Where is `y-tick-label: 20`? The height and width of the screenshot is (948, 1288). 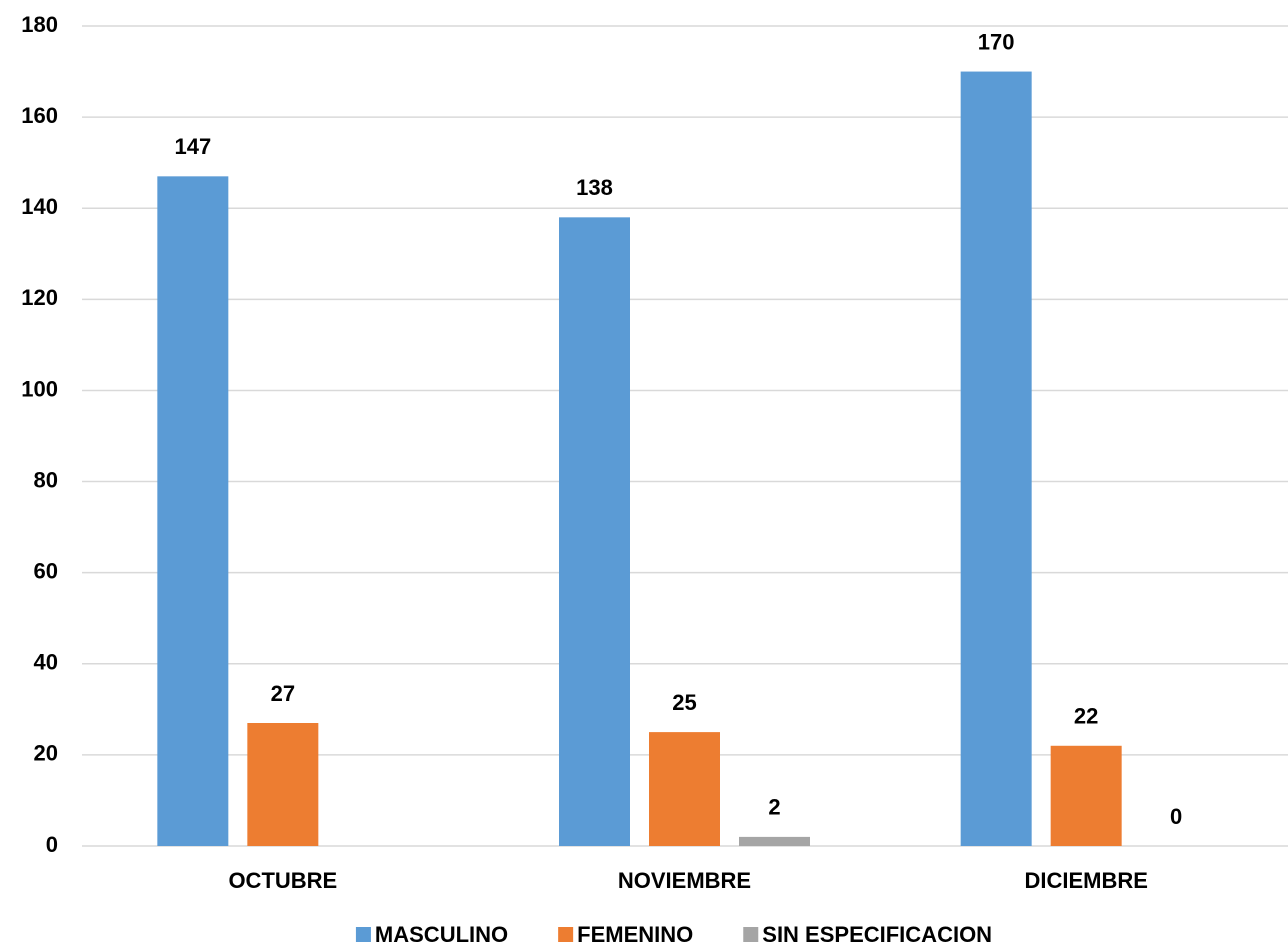 y-tick-label: 20 is located at coordinates (46, 753).